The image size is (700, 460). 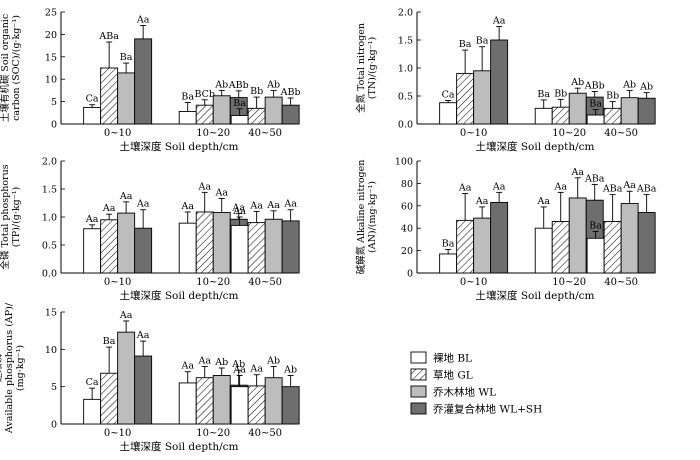 I want to click on y-axis-label: (AN)/(mg·kg⁻¹), so click(x=372, y=217).